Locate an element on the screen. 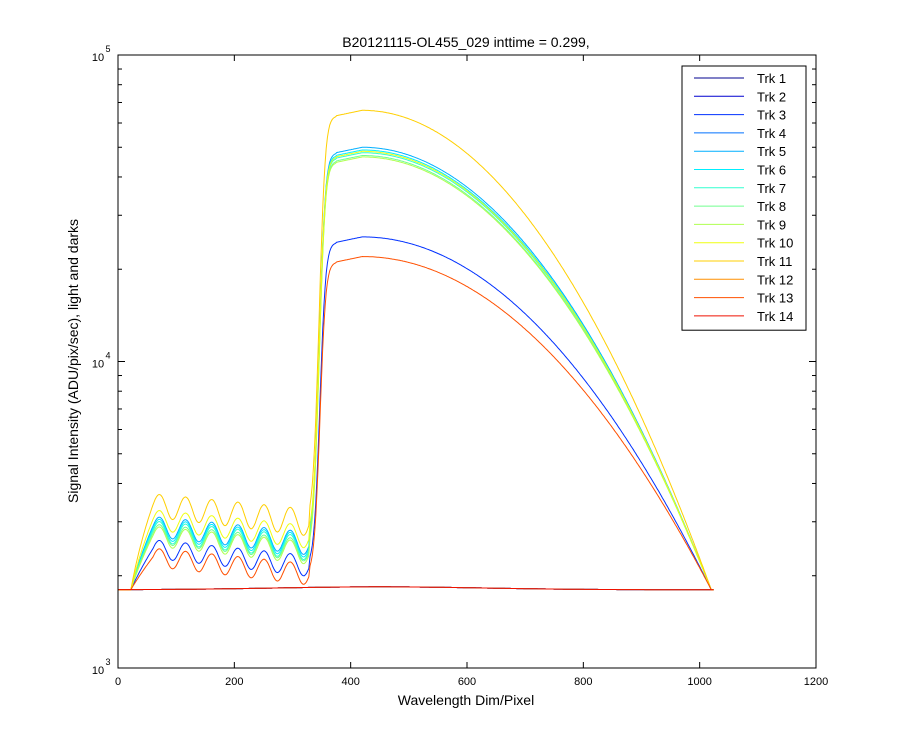  chart-title: B20121115-OL455_029 inttime = 0.299, is located at coordinates (465, 42).